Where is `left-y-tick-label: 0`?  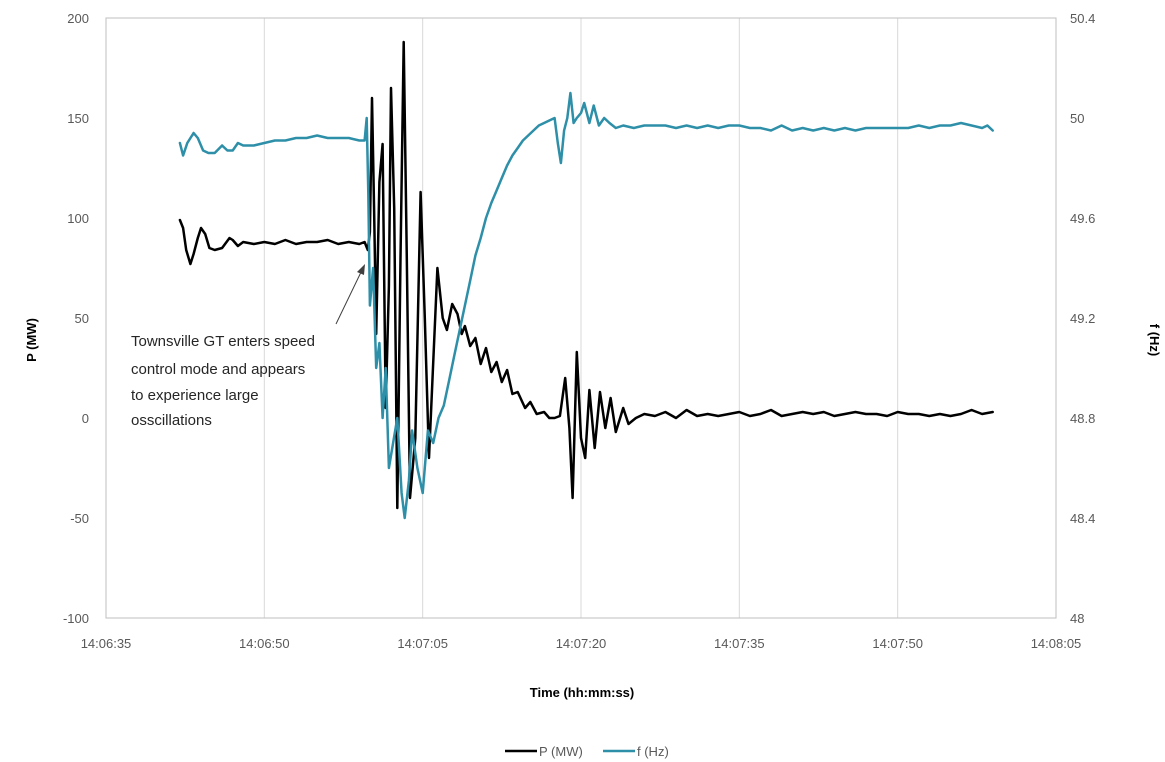 left-y-tick-label: 0 is located at coordinates (85, 418).